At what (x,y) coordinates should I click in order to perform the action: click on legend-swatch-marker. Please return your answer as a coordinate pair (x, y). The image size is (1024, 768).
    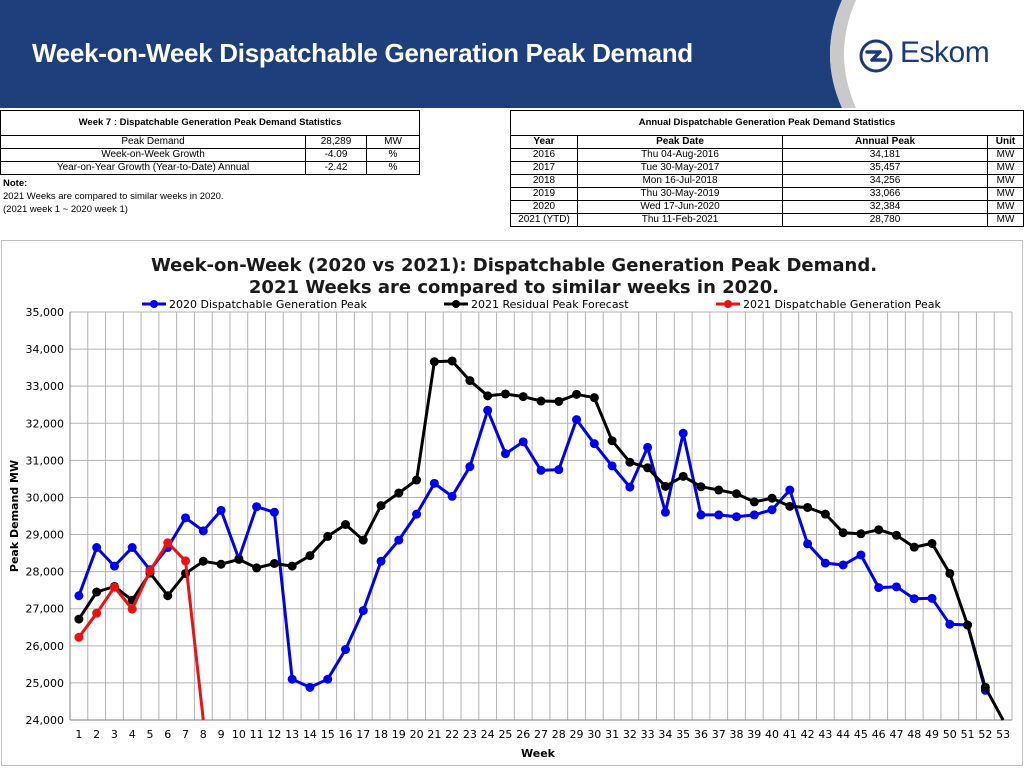
    Looking at the image, I should click on (456, 304).